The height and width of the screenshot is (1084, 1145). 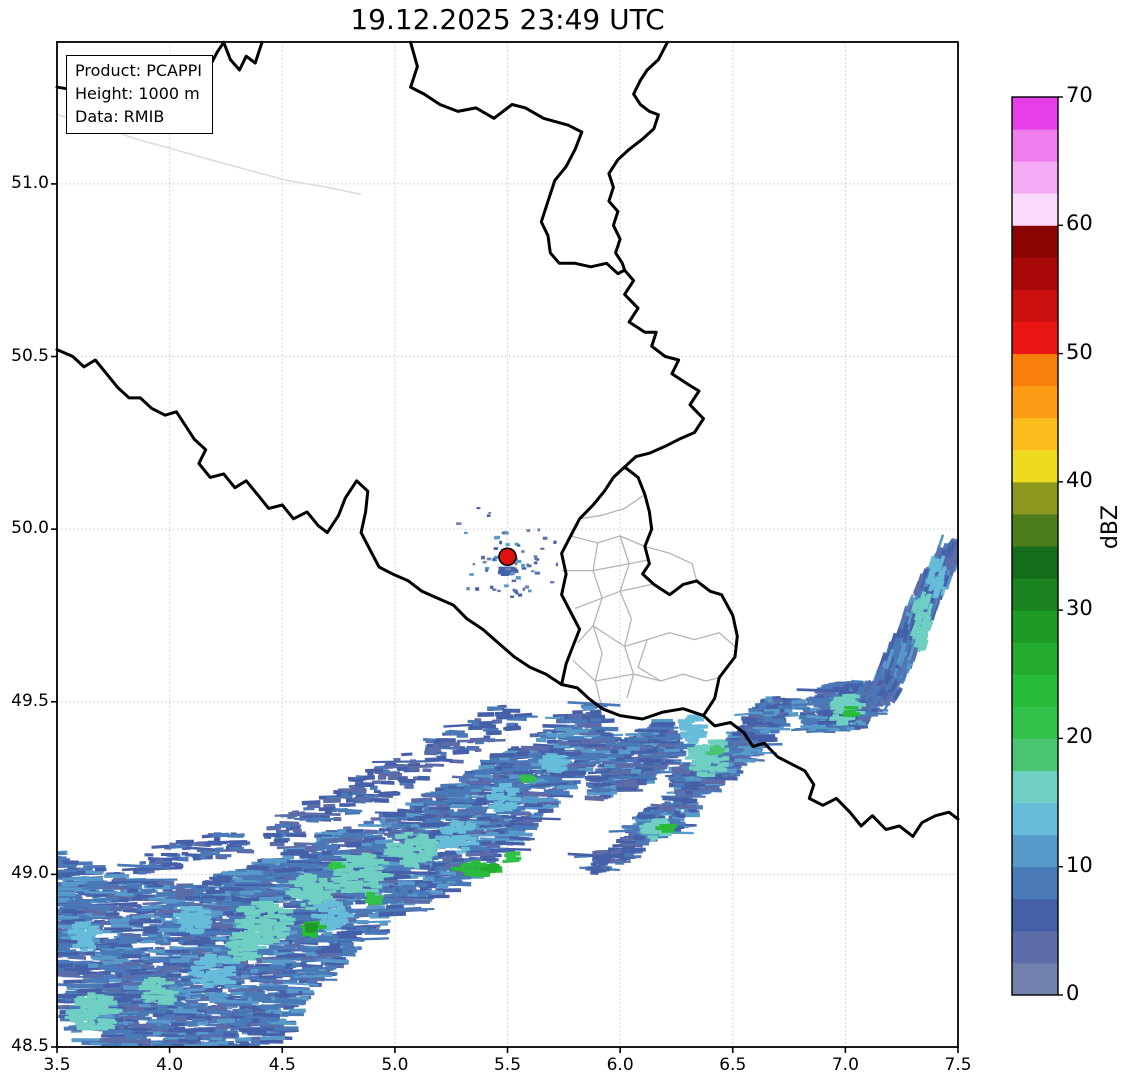 I want to click on luxembourg-district-lines, so click(x=648, y=601).